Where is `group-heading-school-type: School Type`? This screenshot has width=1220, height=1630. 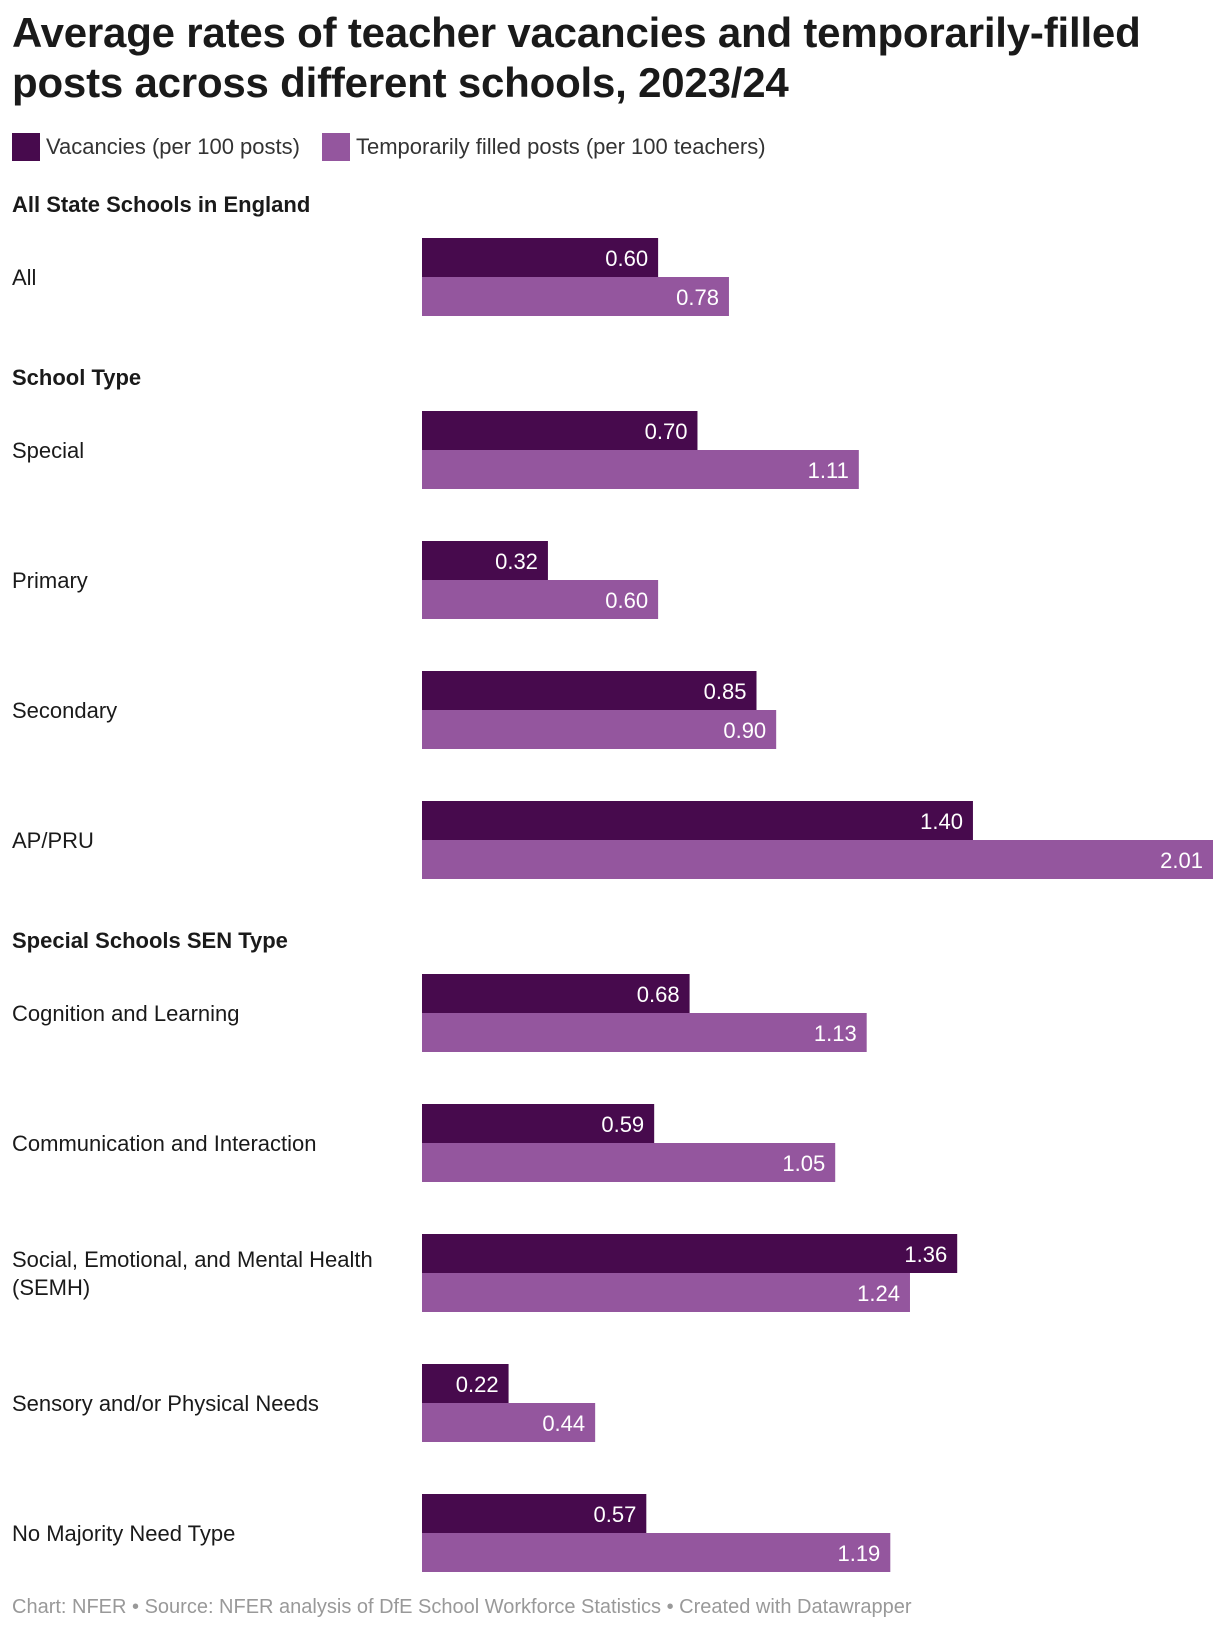 group-heading-school-type: School Type is located at coordinates (76, 377).